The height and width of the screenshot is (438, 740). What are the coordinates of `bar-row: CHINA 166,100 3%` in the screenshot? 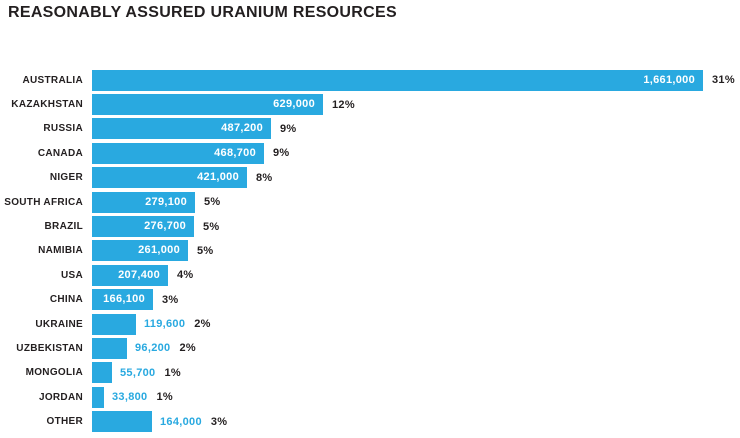 It's located at (370, 300).